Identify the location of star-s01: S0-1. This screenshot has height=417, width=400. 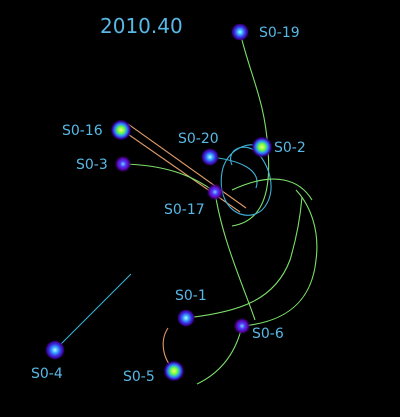
(191, 307).